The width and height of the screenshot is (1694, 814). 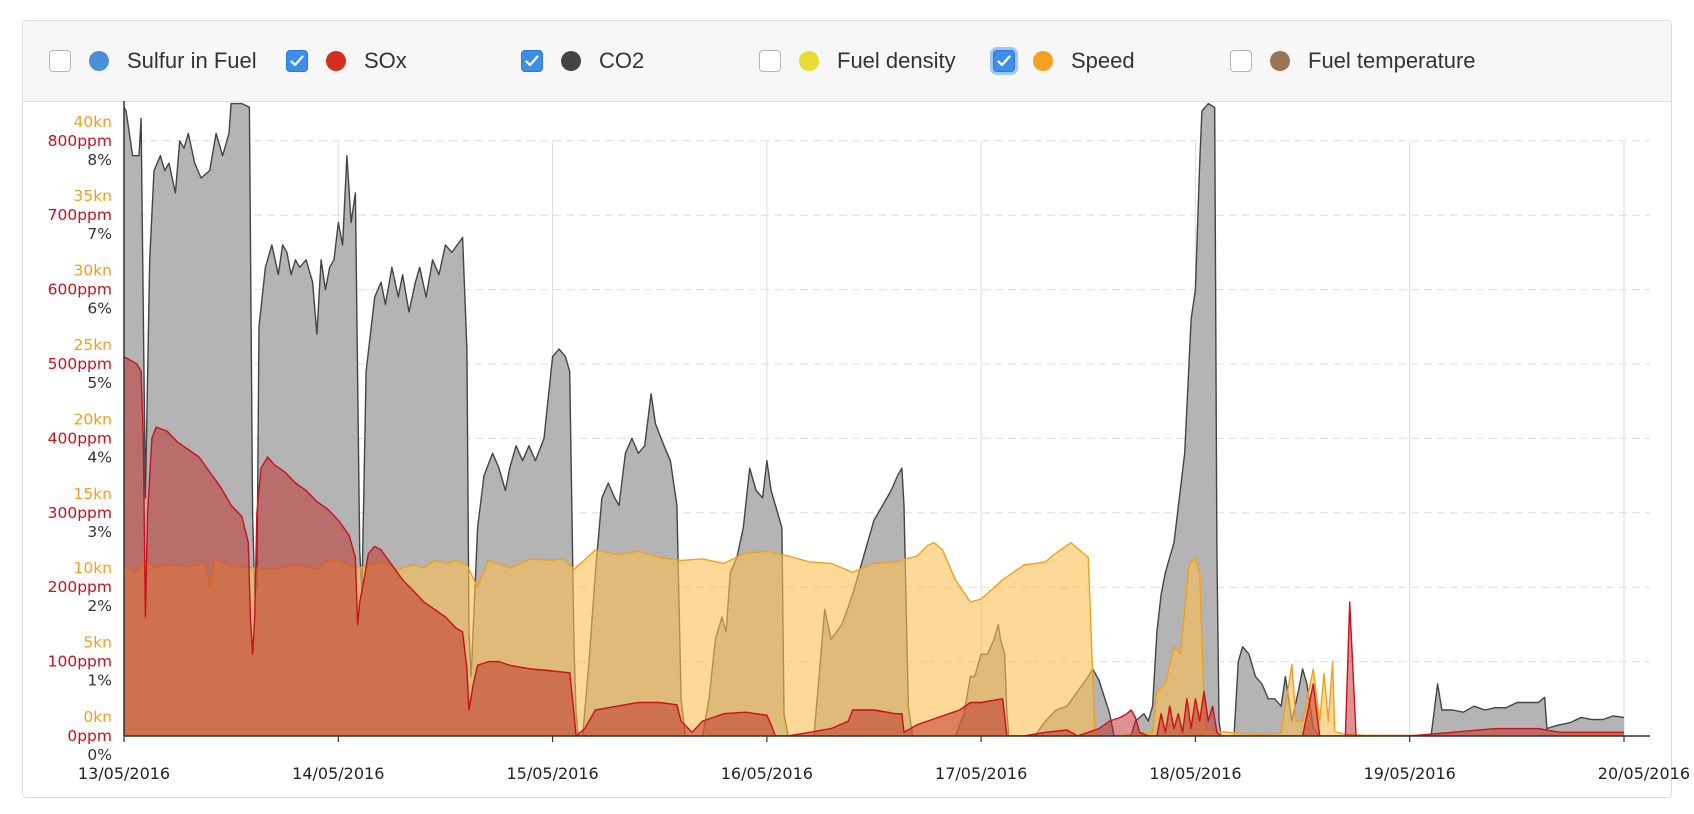 What do you see at coordinates (80, 662) in the screenshot?
I see `y-tick-sox: 100ppm` at bounding box center [80, 662].